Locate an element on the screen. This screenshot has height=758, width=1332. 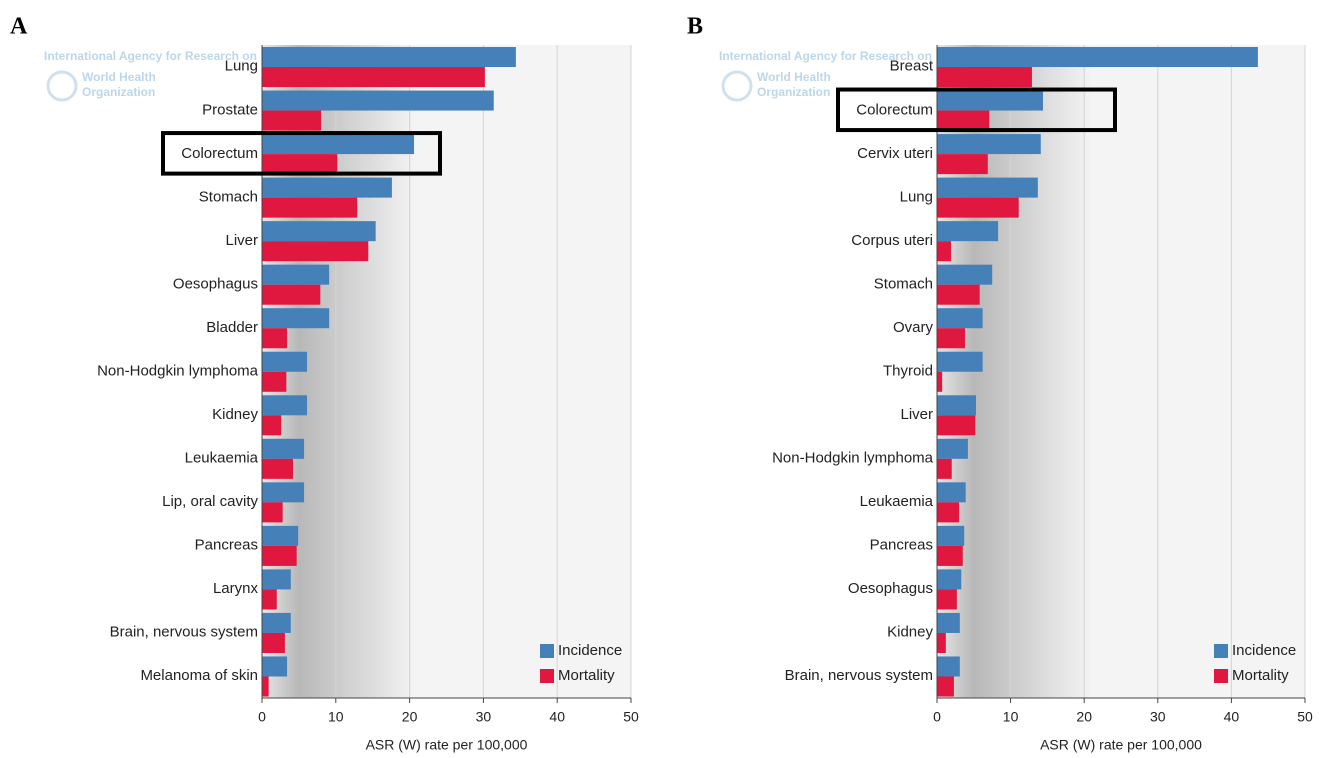
y-tick-label: Bladder is located at coordinates (232, 327).